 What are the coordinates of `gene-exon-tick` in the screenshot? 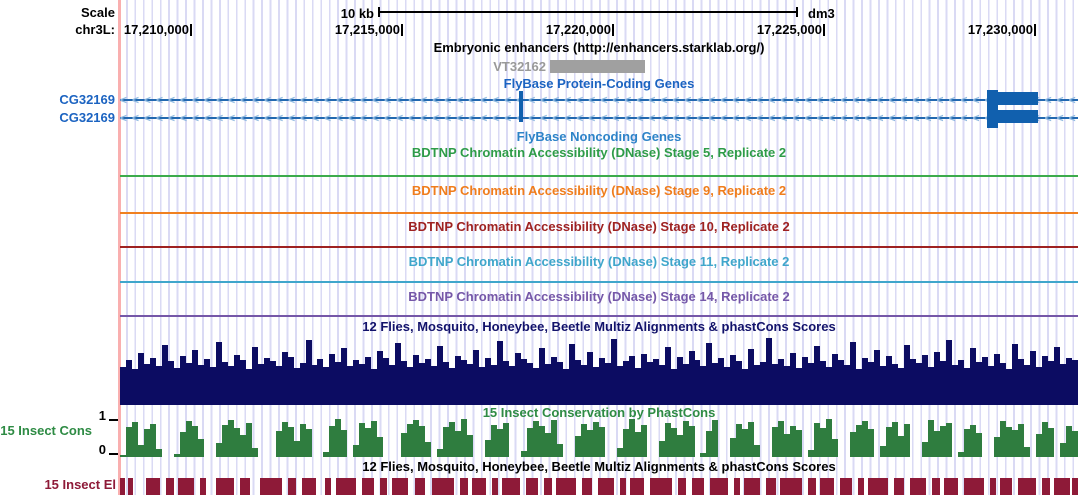 It's located at (521, 106).